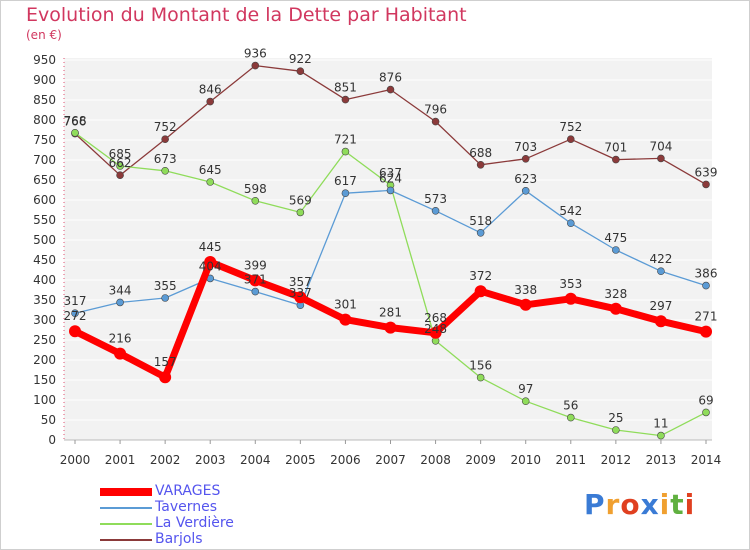 The image size is (750, 550). Describe the element at coordinates (615, 148) in the screenshot. I see `data-label: 701` at that location.